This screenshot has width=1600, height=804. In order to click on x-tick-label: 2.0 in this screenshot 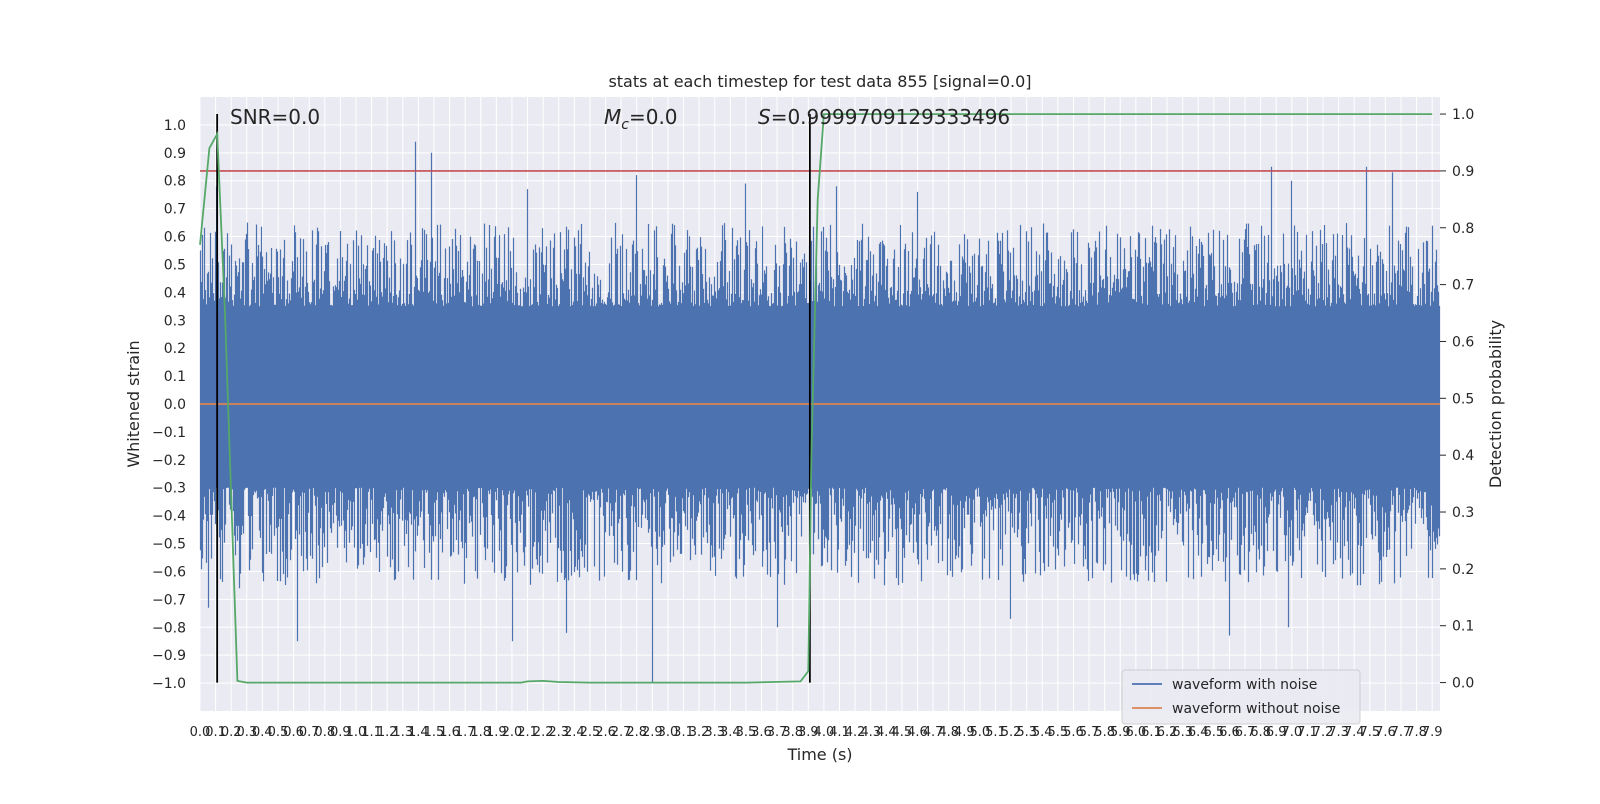, I will do `click(512, 732)`.